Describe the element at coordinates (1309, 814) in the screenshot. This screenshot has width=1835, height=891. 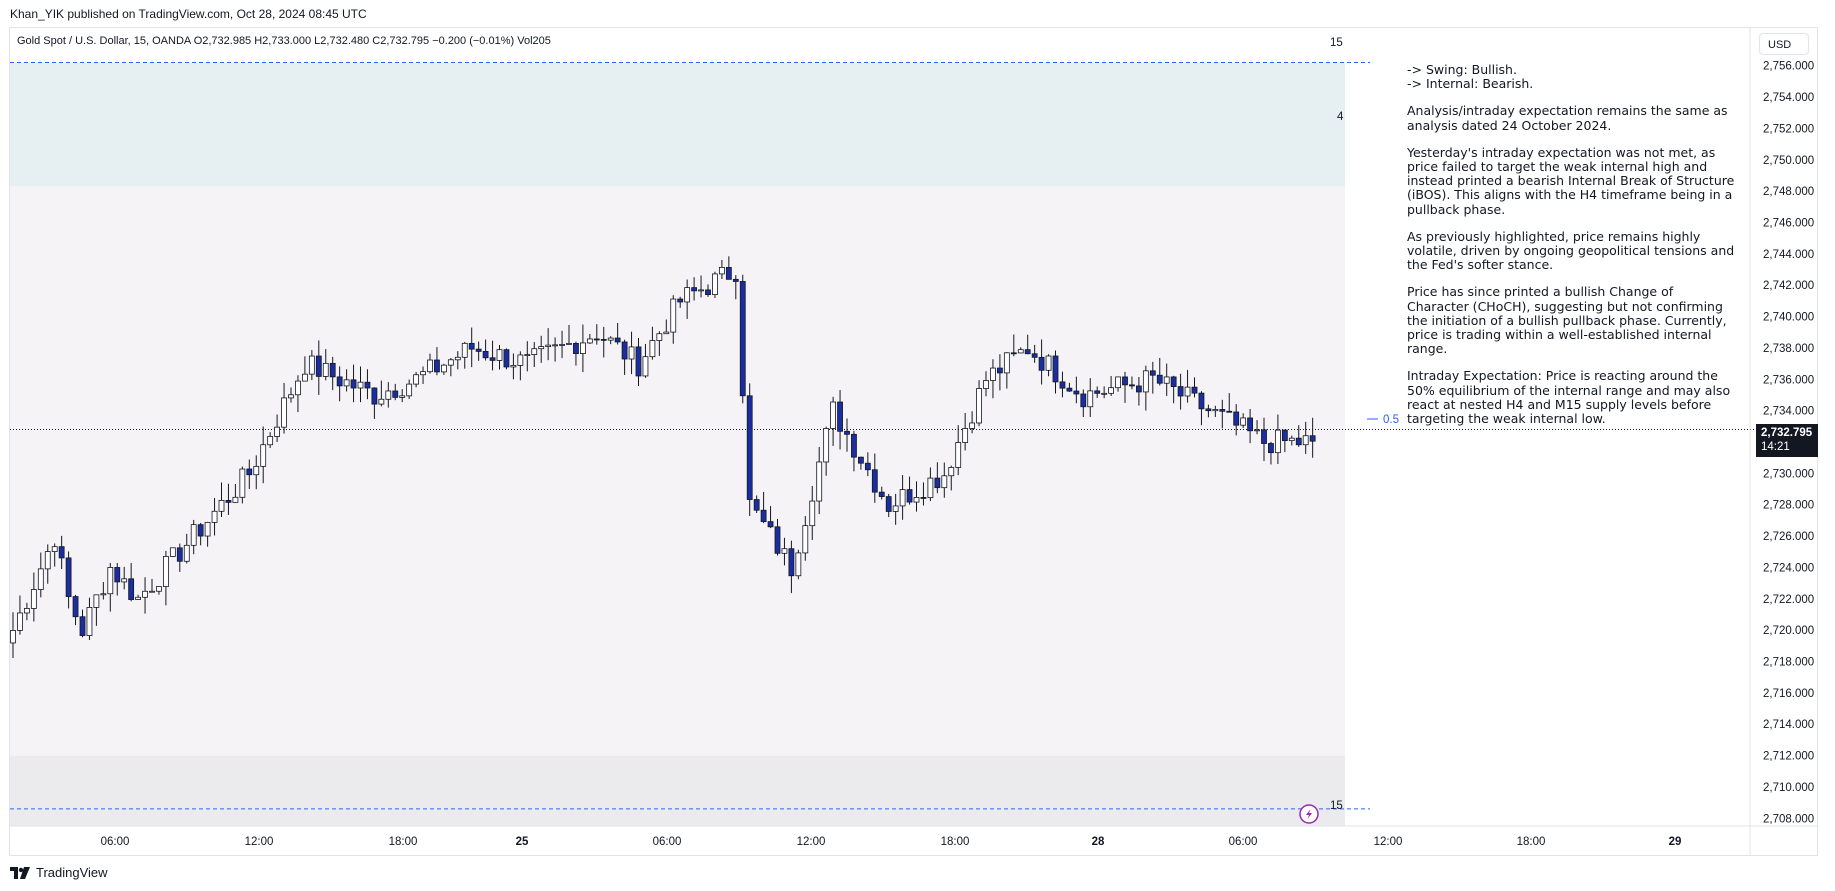
I see `lightning-icon` at that location.